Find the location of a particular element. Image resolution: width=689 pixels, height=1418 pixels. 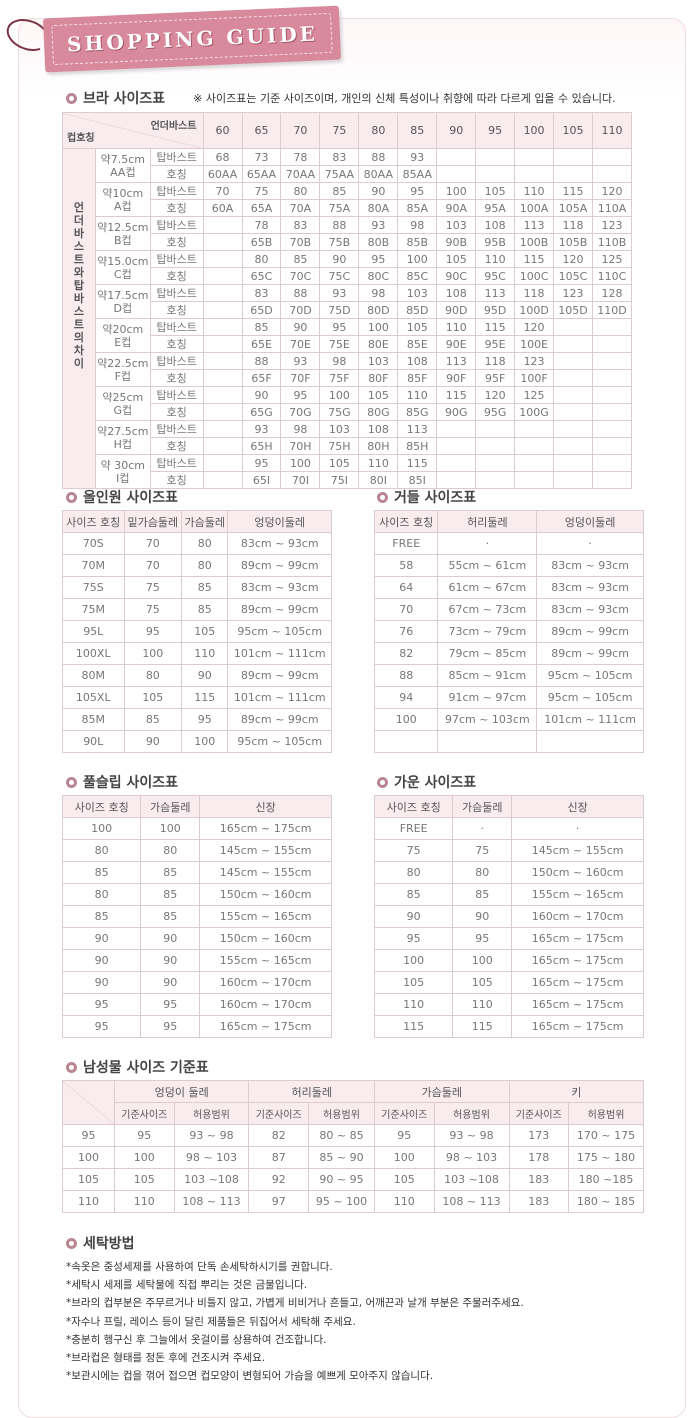

table-cell: 90 is located at coordinates (378, 191).